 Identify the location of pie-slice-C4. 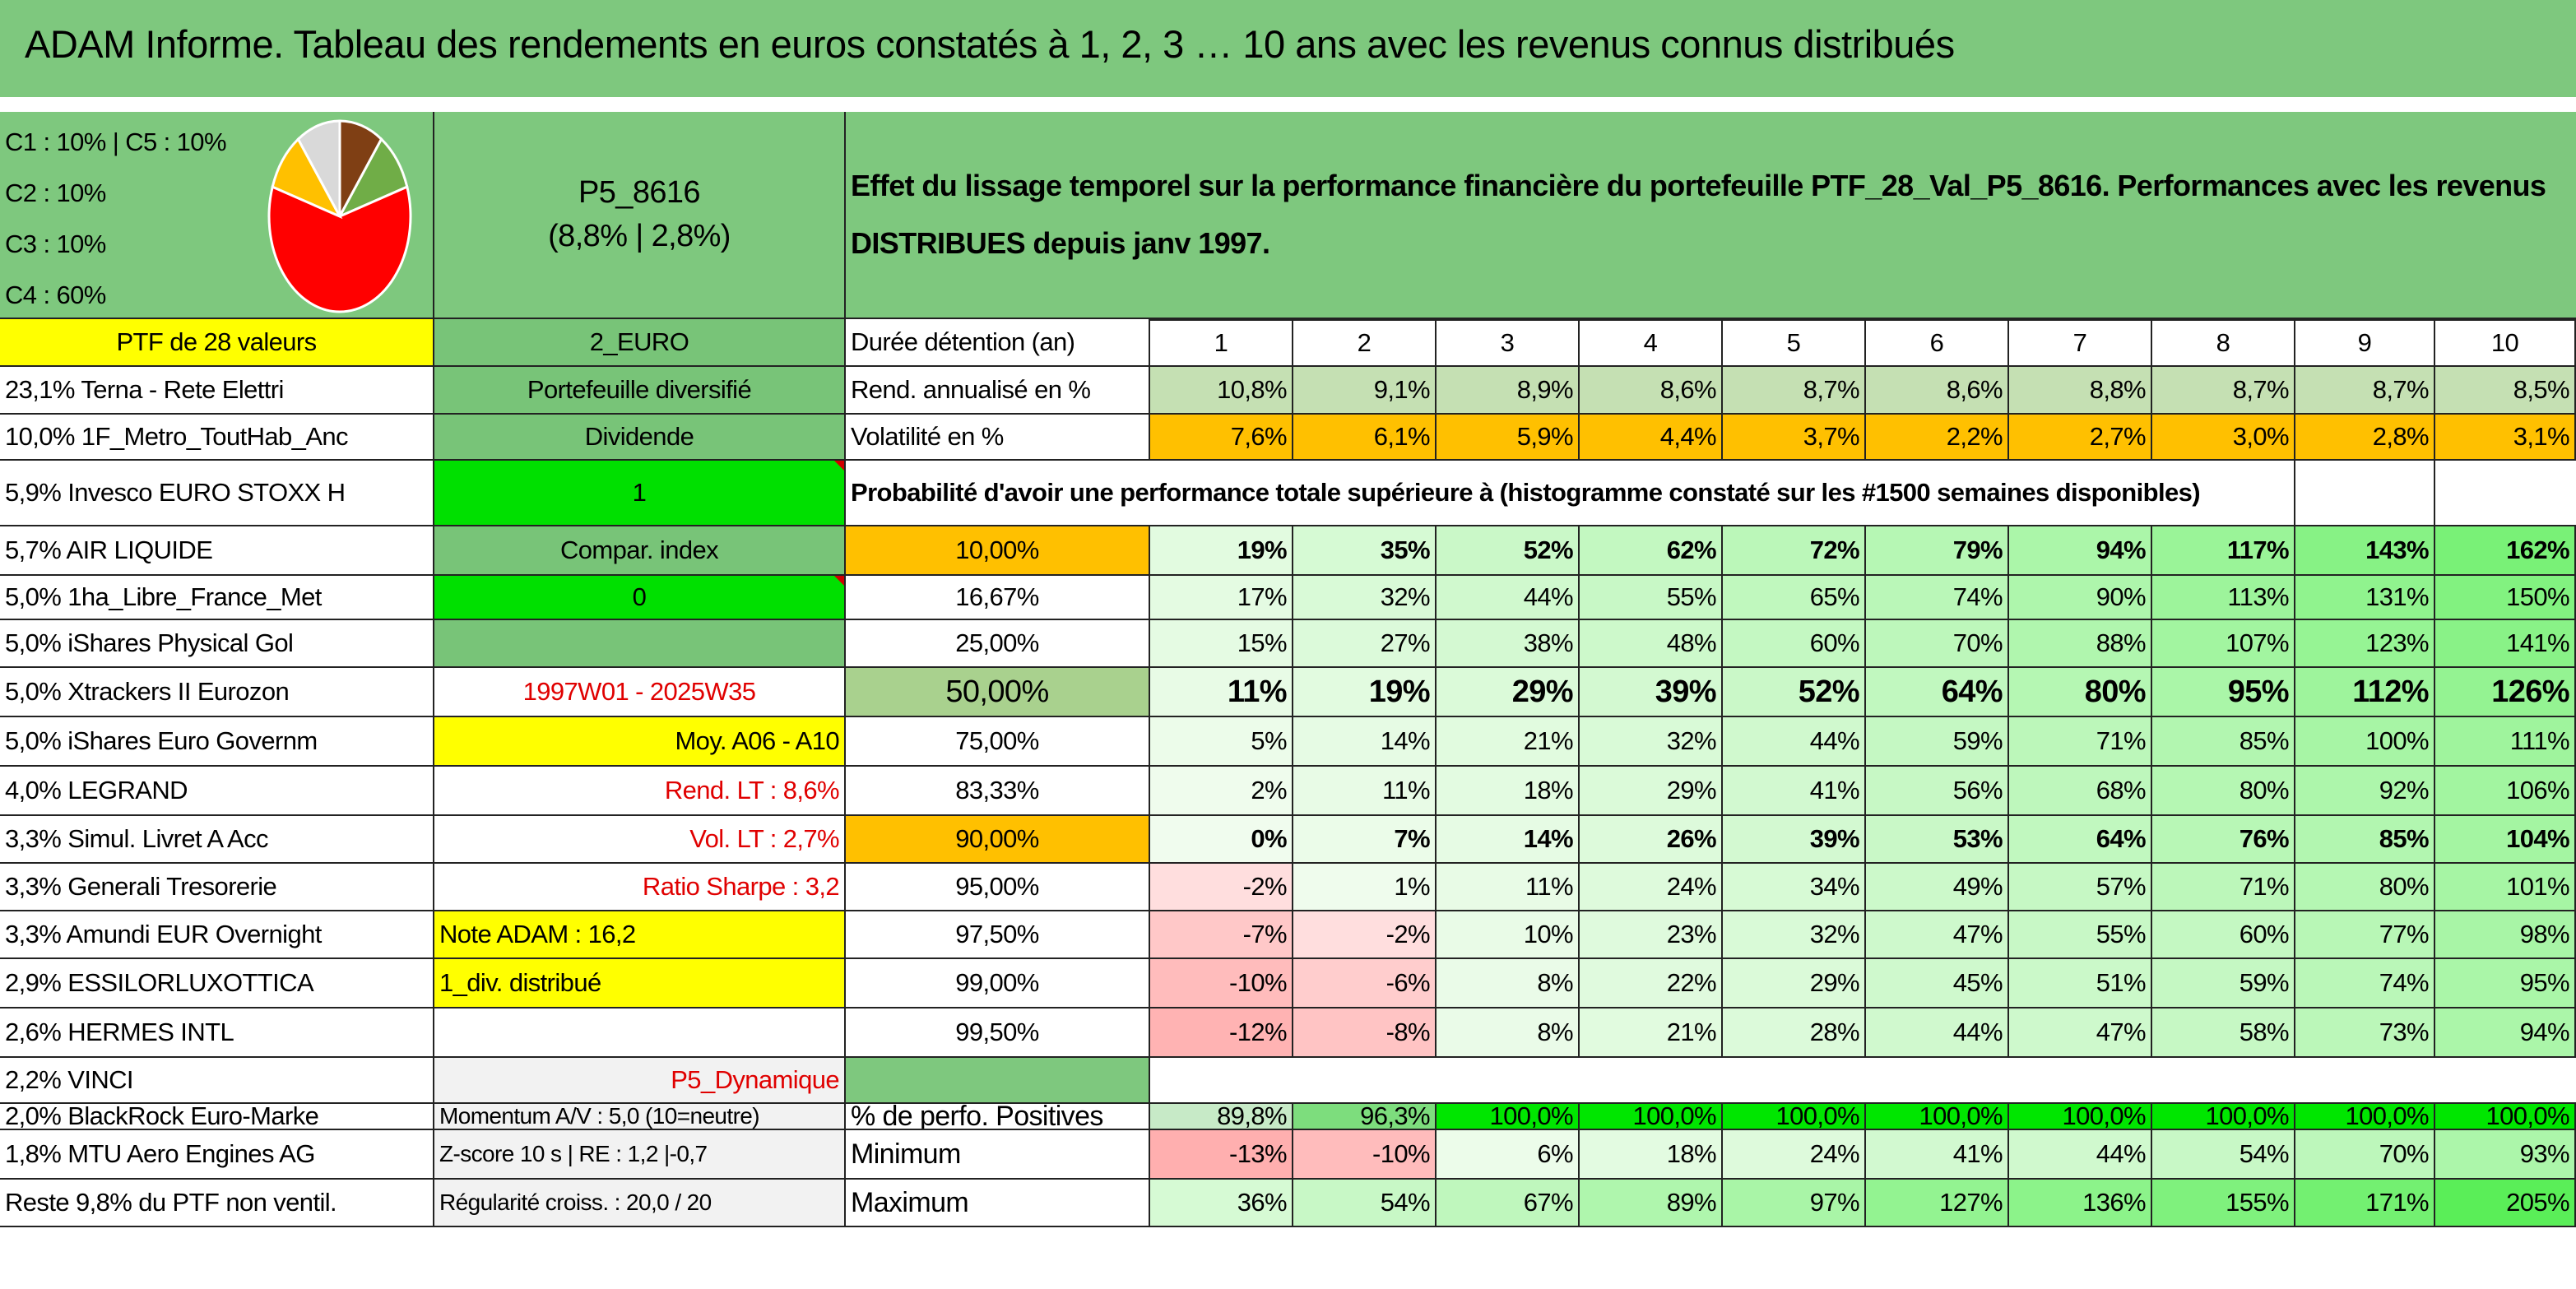
(340, 249).